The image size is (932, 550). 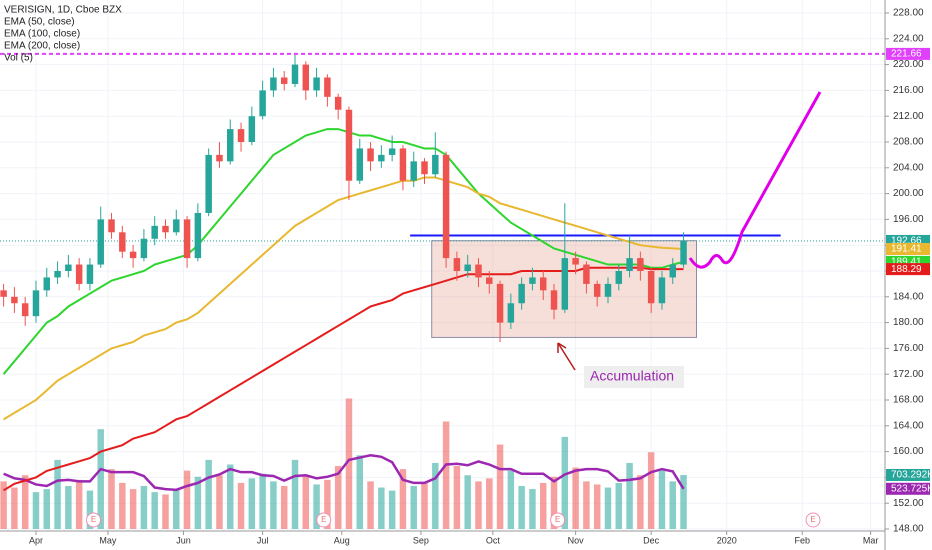 What do you see at coordinates (908, 503) in the screenshot?
I see `y-tick-label: 152.00` at bounding box center [908, 503].